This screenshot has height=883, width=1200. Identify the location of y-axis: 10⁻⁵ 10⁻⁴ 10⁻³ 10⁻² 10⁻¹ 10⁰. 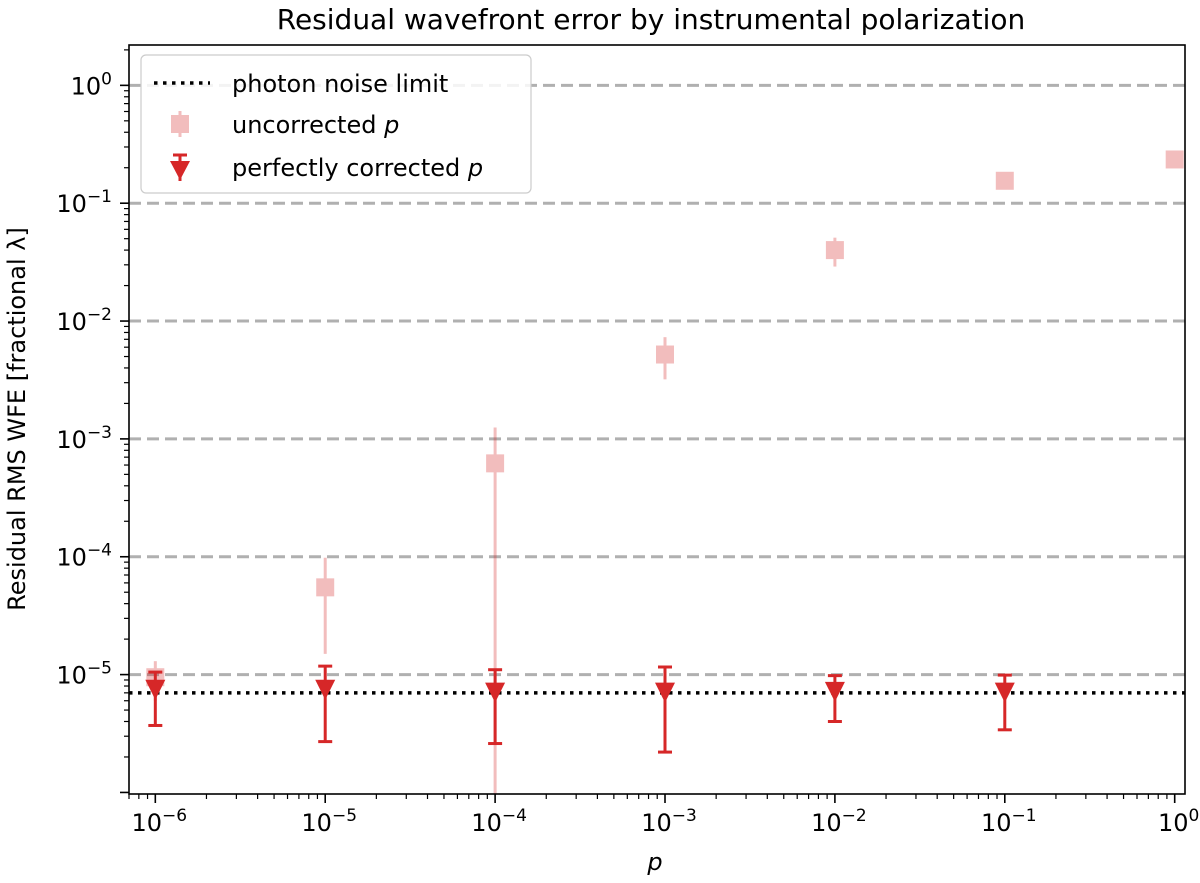
(92, 421).